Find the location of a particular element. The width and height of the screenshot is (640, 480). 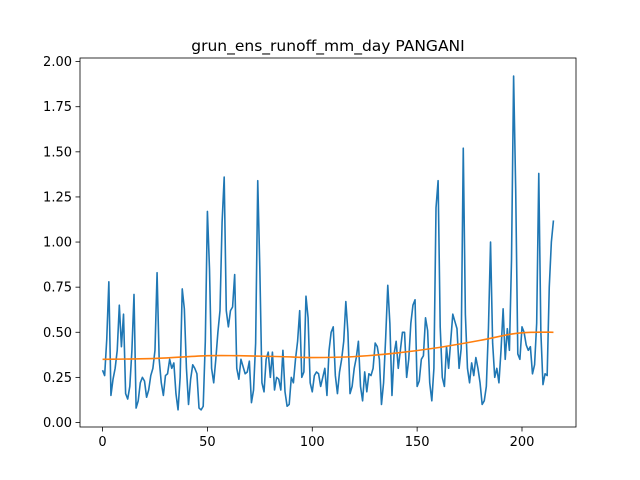

y-tick-label: 1.25 is located at coordinates (57, 197).